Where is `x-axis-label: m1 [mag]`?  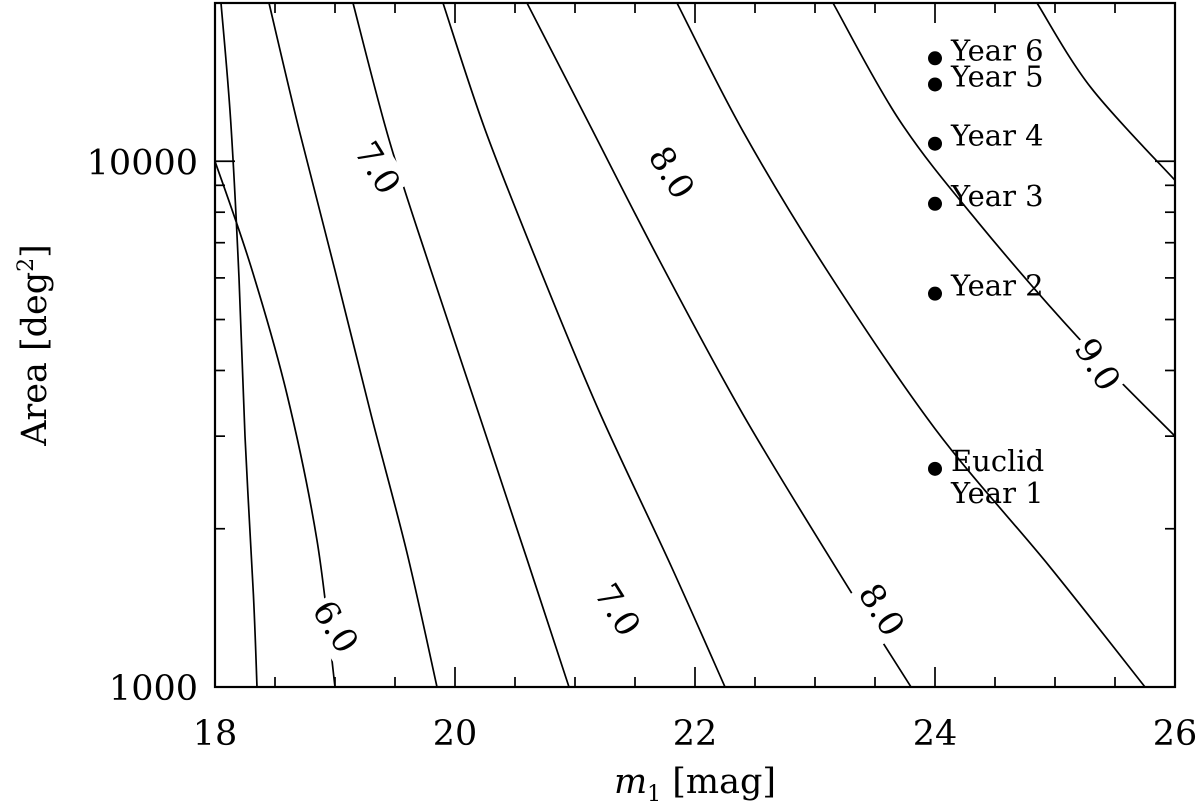 x-axis-label: m1 [mag] is located at coordinates (695, 784).